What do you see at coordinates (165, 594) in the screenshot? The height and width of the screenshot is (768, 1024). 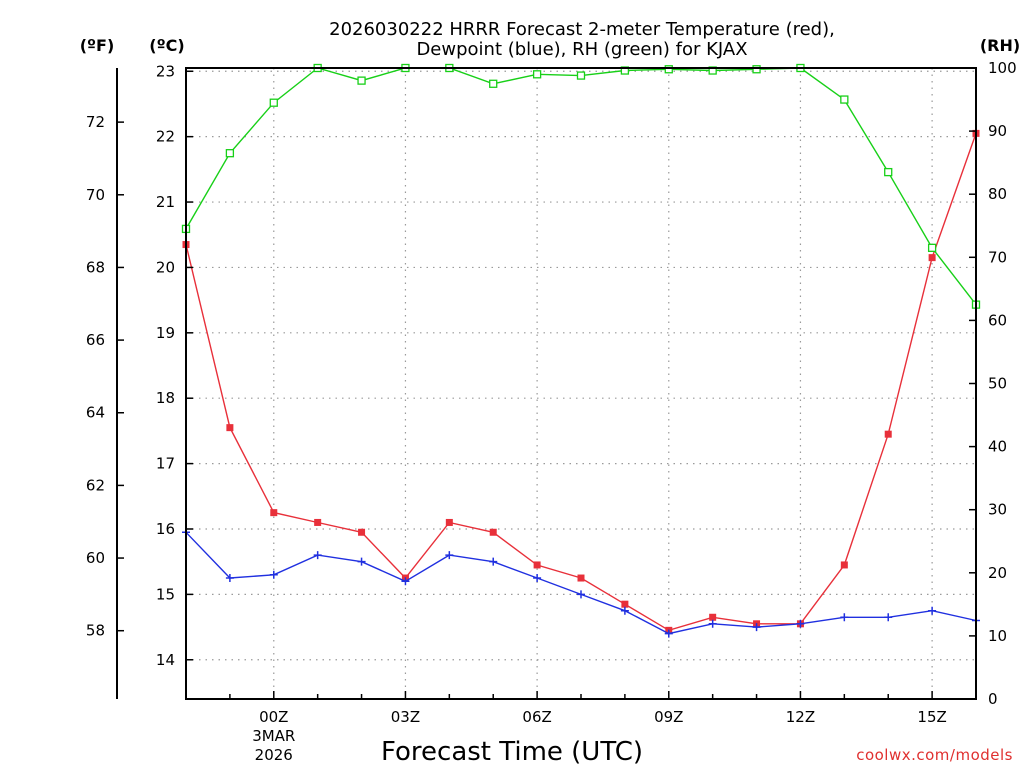 I see `celsius-tick-label: 15` at bounding box center [165, 594].